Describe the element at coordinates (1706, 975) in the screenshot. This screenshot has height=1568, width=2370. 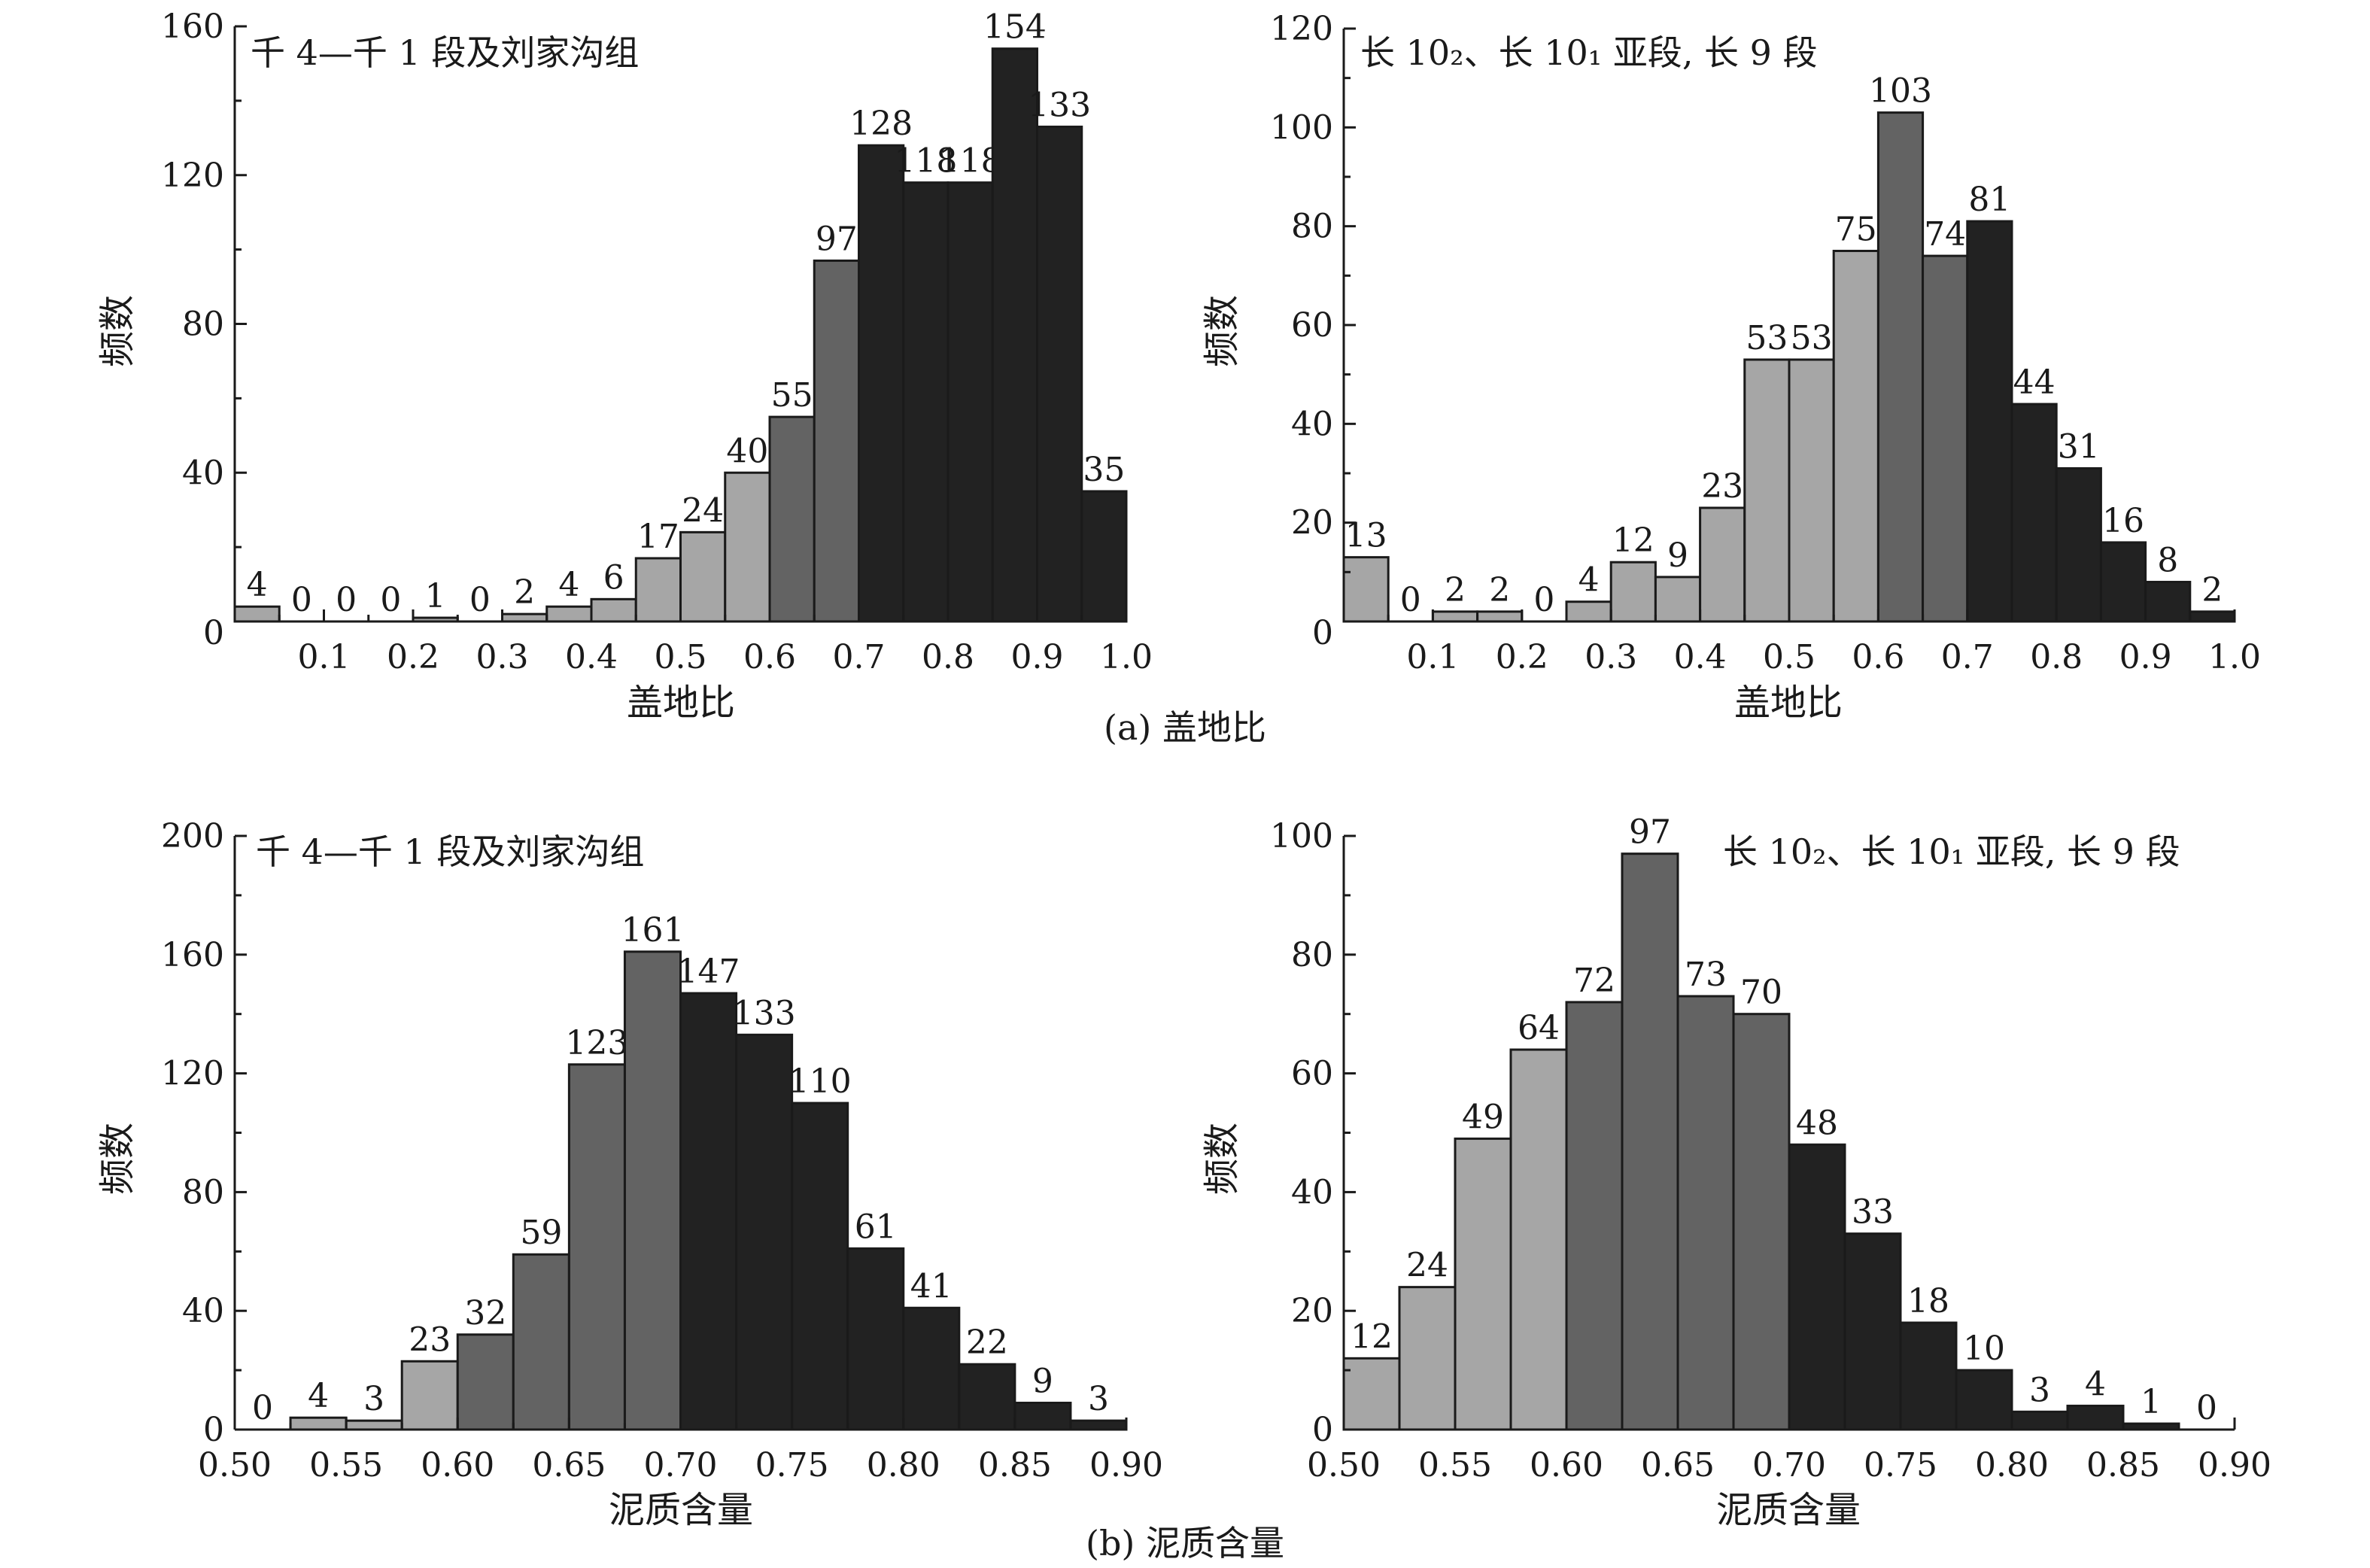
I see `bar-value-label: 73` at that location.